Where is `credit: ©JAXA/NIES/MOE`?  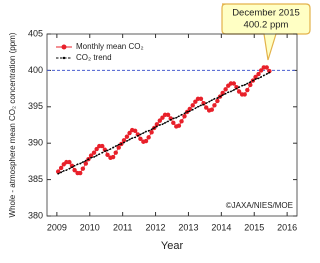
credit: ©JAXA/NIES/MOE is located at coordinates (259, 205).